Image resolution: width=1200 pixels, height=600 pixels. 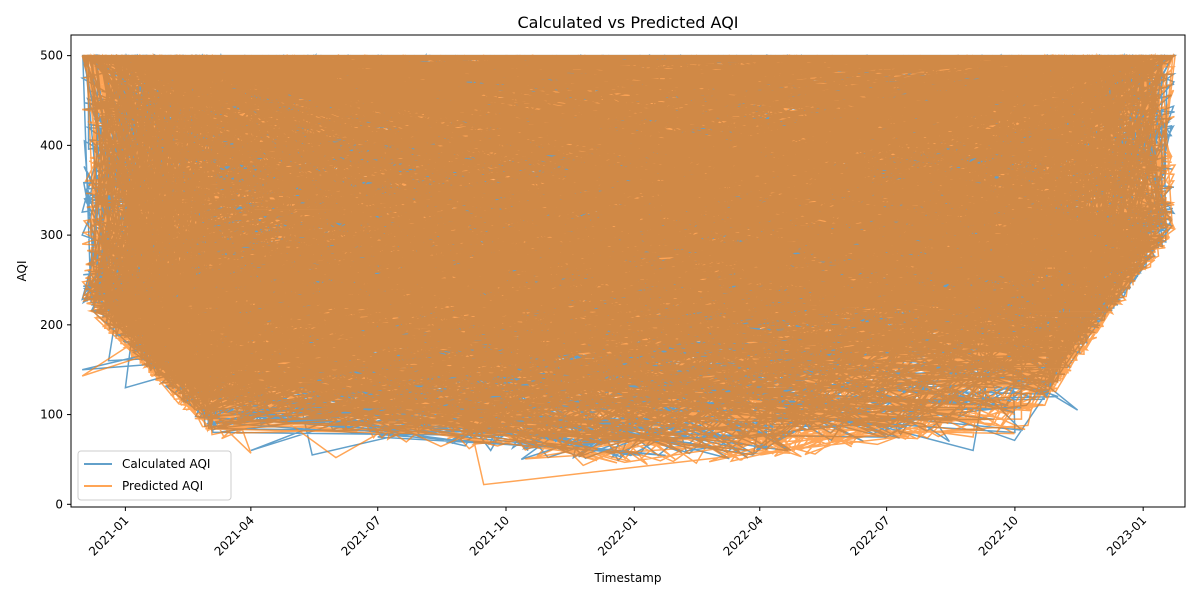 I want to click on y-tick-label: 200, so click(x=51, y=325).